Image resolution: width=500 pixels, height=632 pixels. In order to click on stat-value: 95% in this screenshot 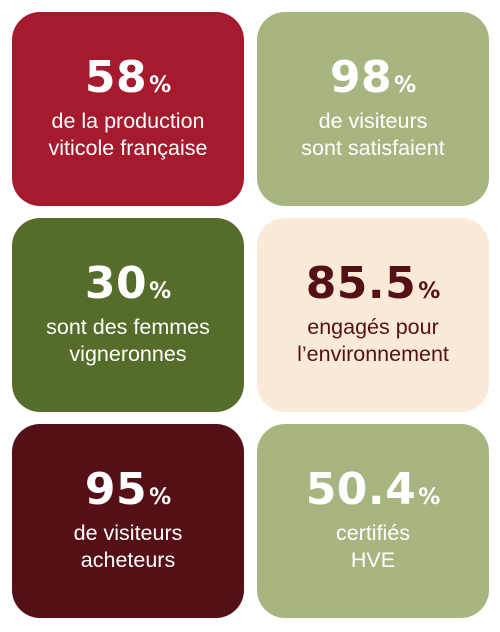, I will do `click(128, 490)`.